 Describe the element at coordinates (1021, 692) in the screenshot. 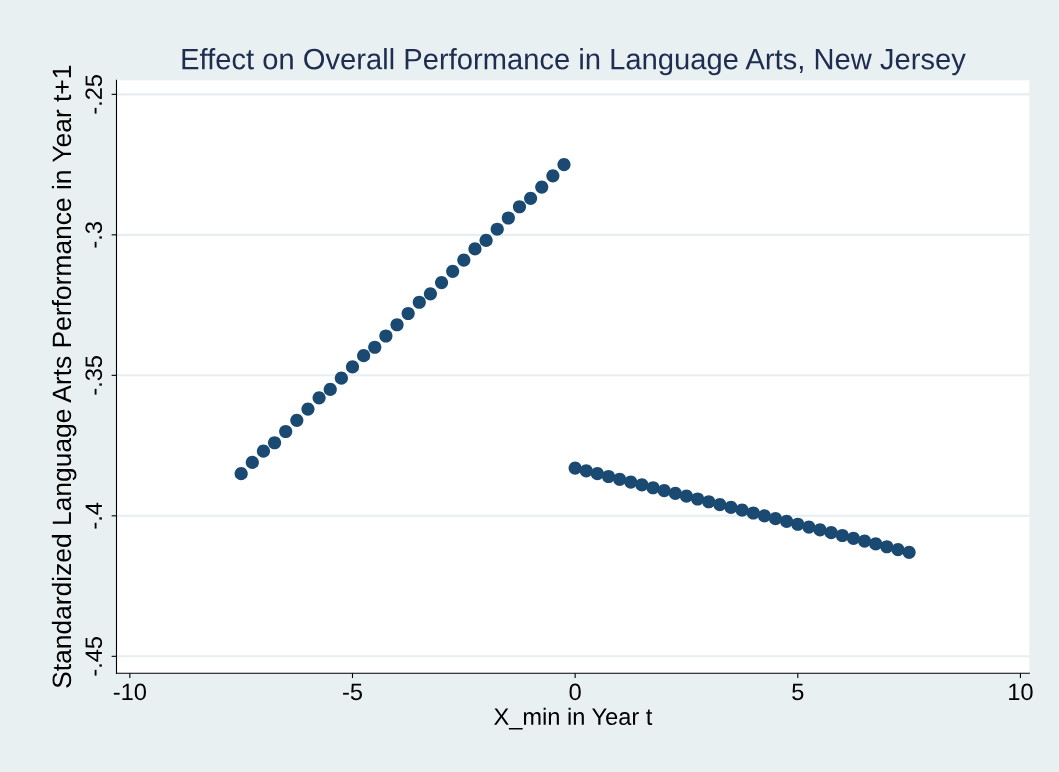

I see `x-tick-label: 10` at that location.